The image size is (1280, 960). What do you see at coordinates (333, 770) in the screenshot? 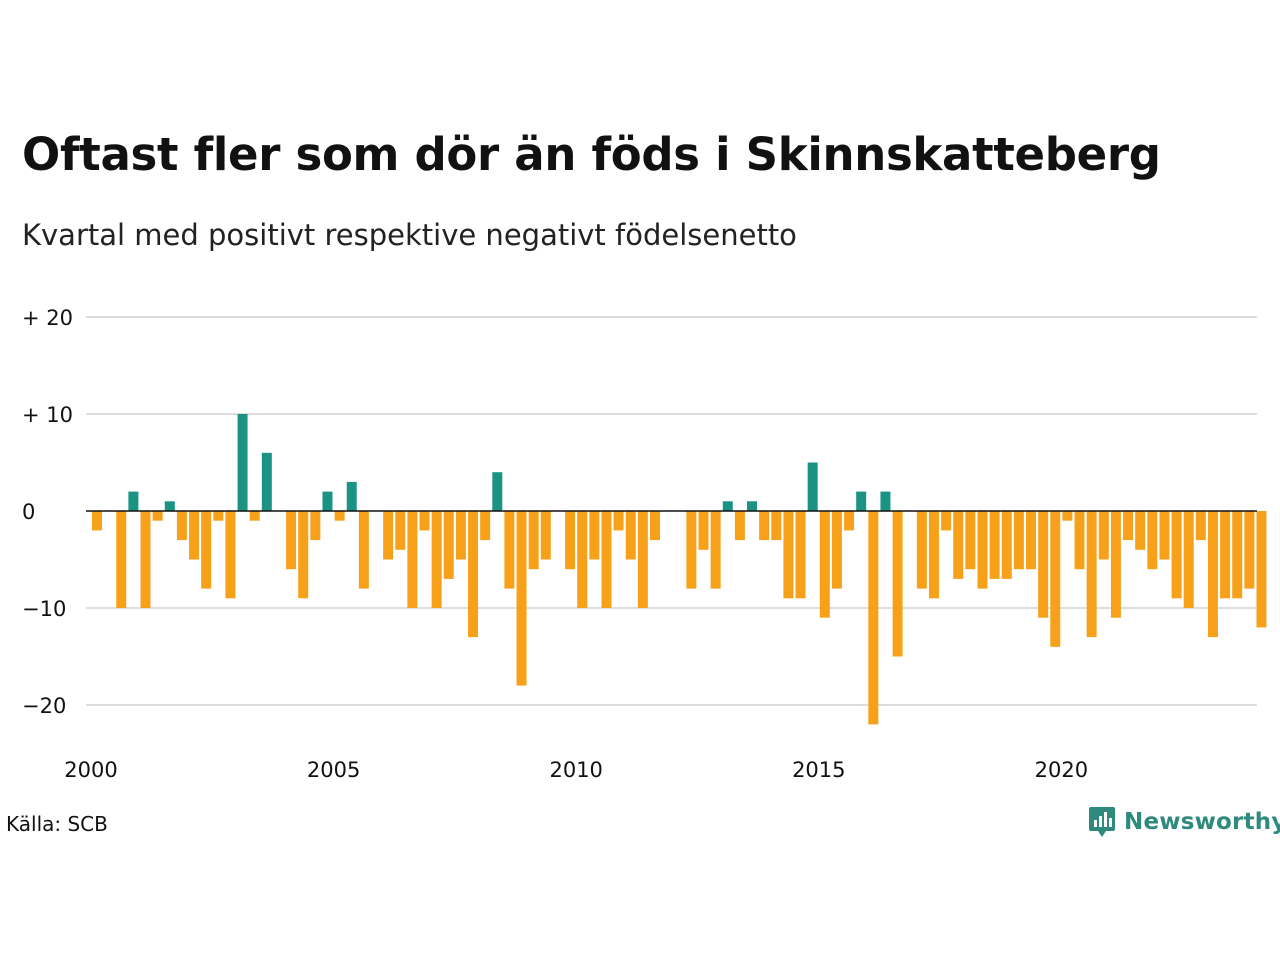
I see `x-tick-label: 2005` at bounding box center [333, 770].